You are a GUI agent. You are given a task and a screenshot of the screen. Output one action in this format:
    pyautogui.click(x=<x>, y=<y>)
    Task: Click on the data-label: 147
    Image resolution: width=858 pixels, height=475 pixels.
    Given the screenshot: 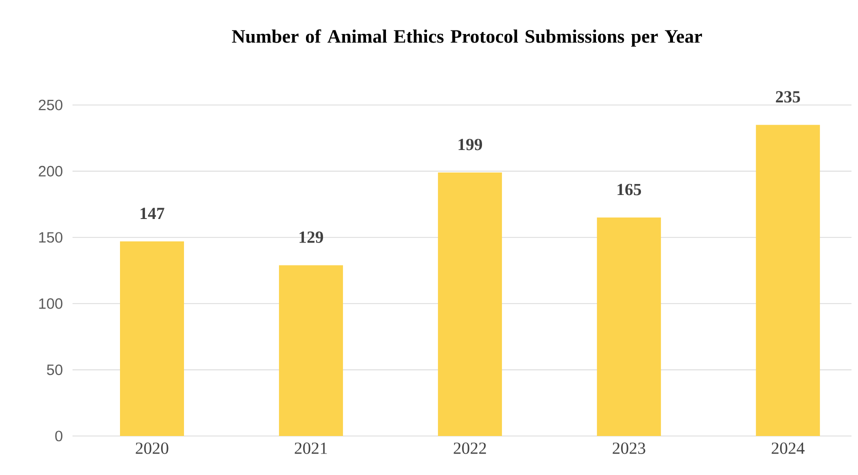 What is the action you would take?
    pyautogui.click(x=152, y=213)
    